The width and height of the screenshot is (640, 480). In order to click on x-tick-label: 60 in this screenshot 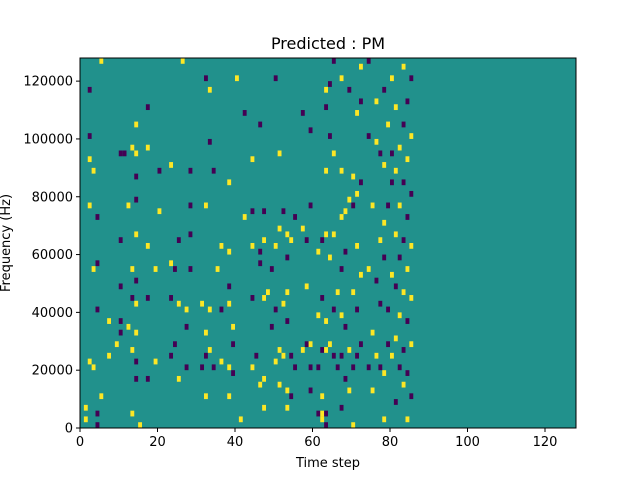, I will do `click(312, 442)`.